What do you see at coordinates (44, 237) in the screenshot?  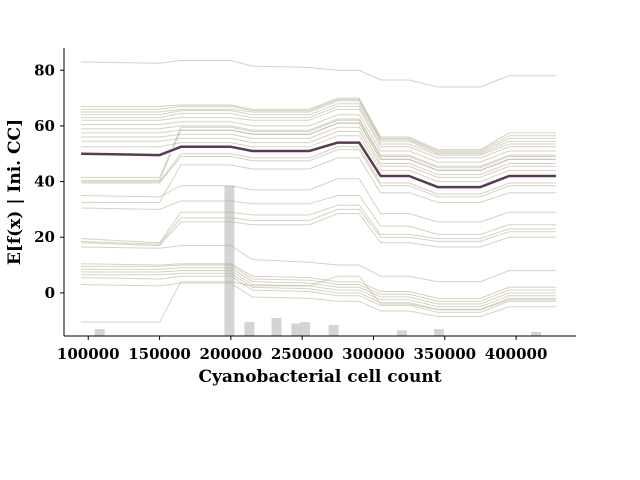 I see `y-tick-label-1: 20` at bounding box center [44, 237].